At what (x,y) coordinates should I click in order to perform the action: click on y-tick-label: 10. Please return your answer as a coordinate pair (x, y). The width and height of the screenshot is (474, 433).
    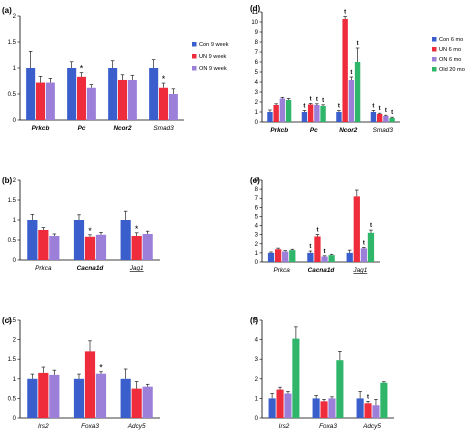
    Looking at the image, I should click on (254, 23).